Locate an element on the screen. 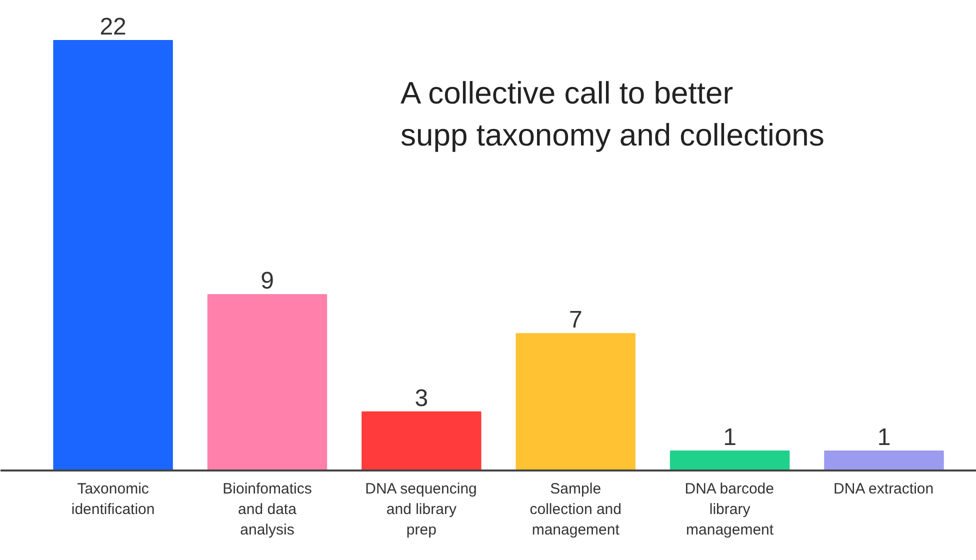 This screenshot has height=560, width=976. x-tick-label: DNA barcode library management is located at coordinates (729, 509).